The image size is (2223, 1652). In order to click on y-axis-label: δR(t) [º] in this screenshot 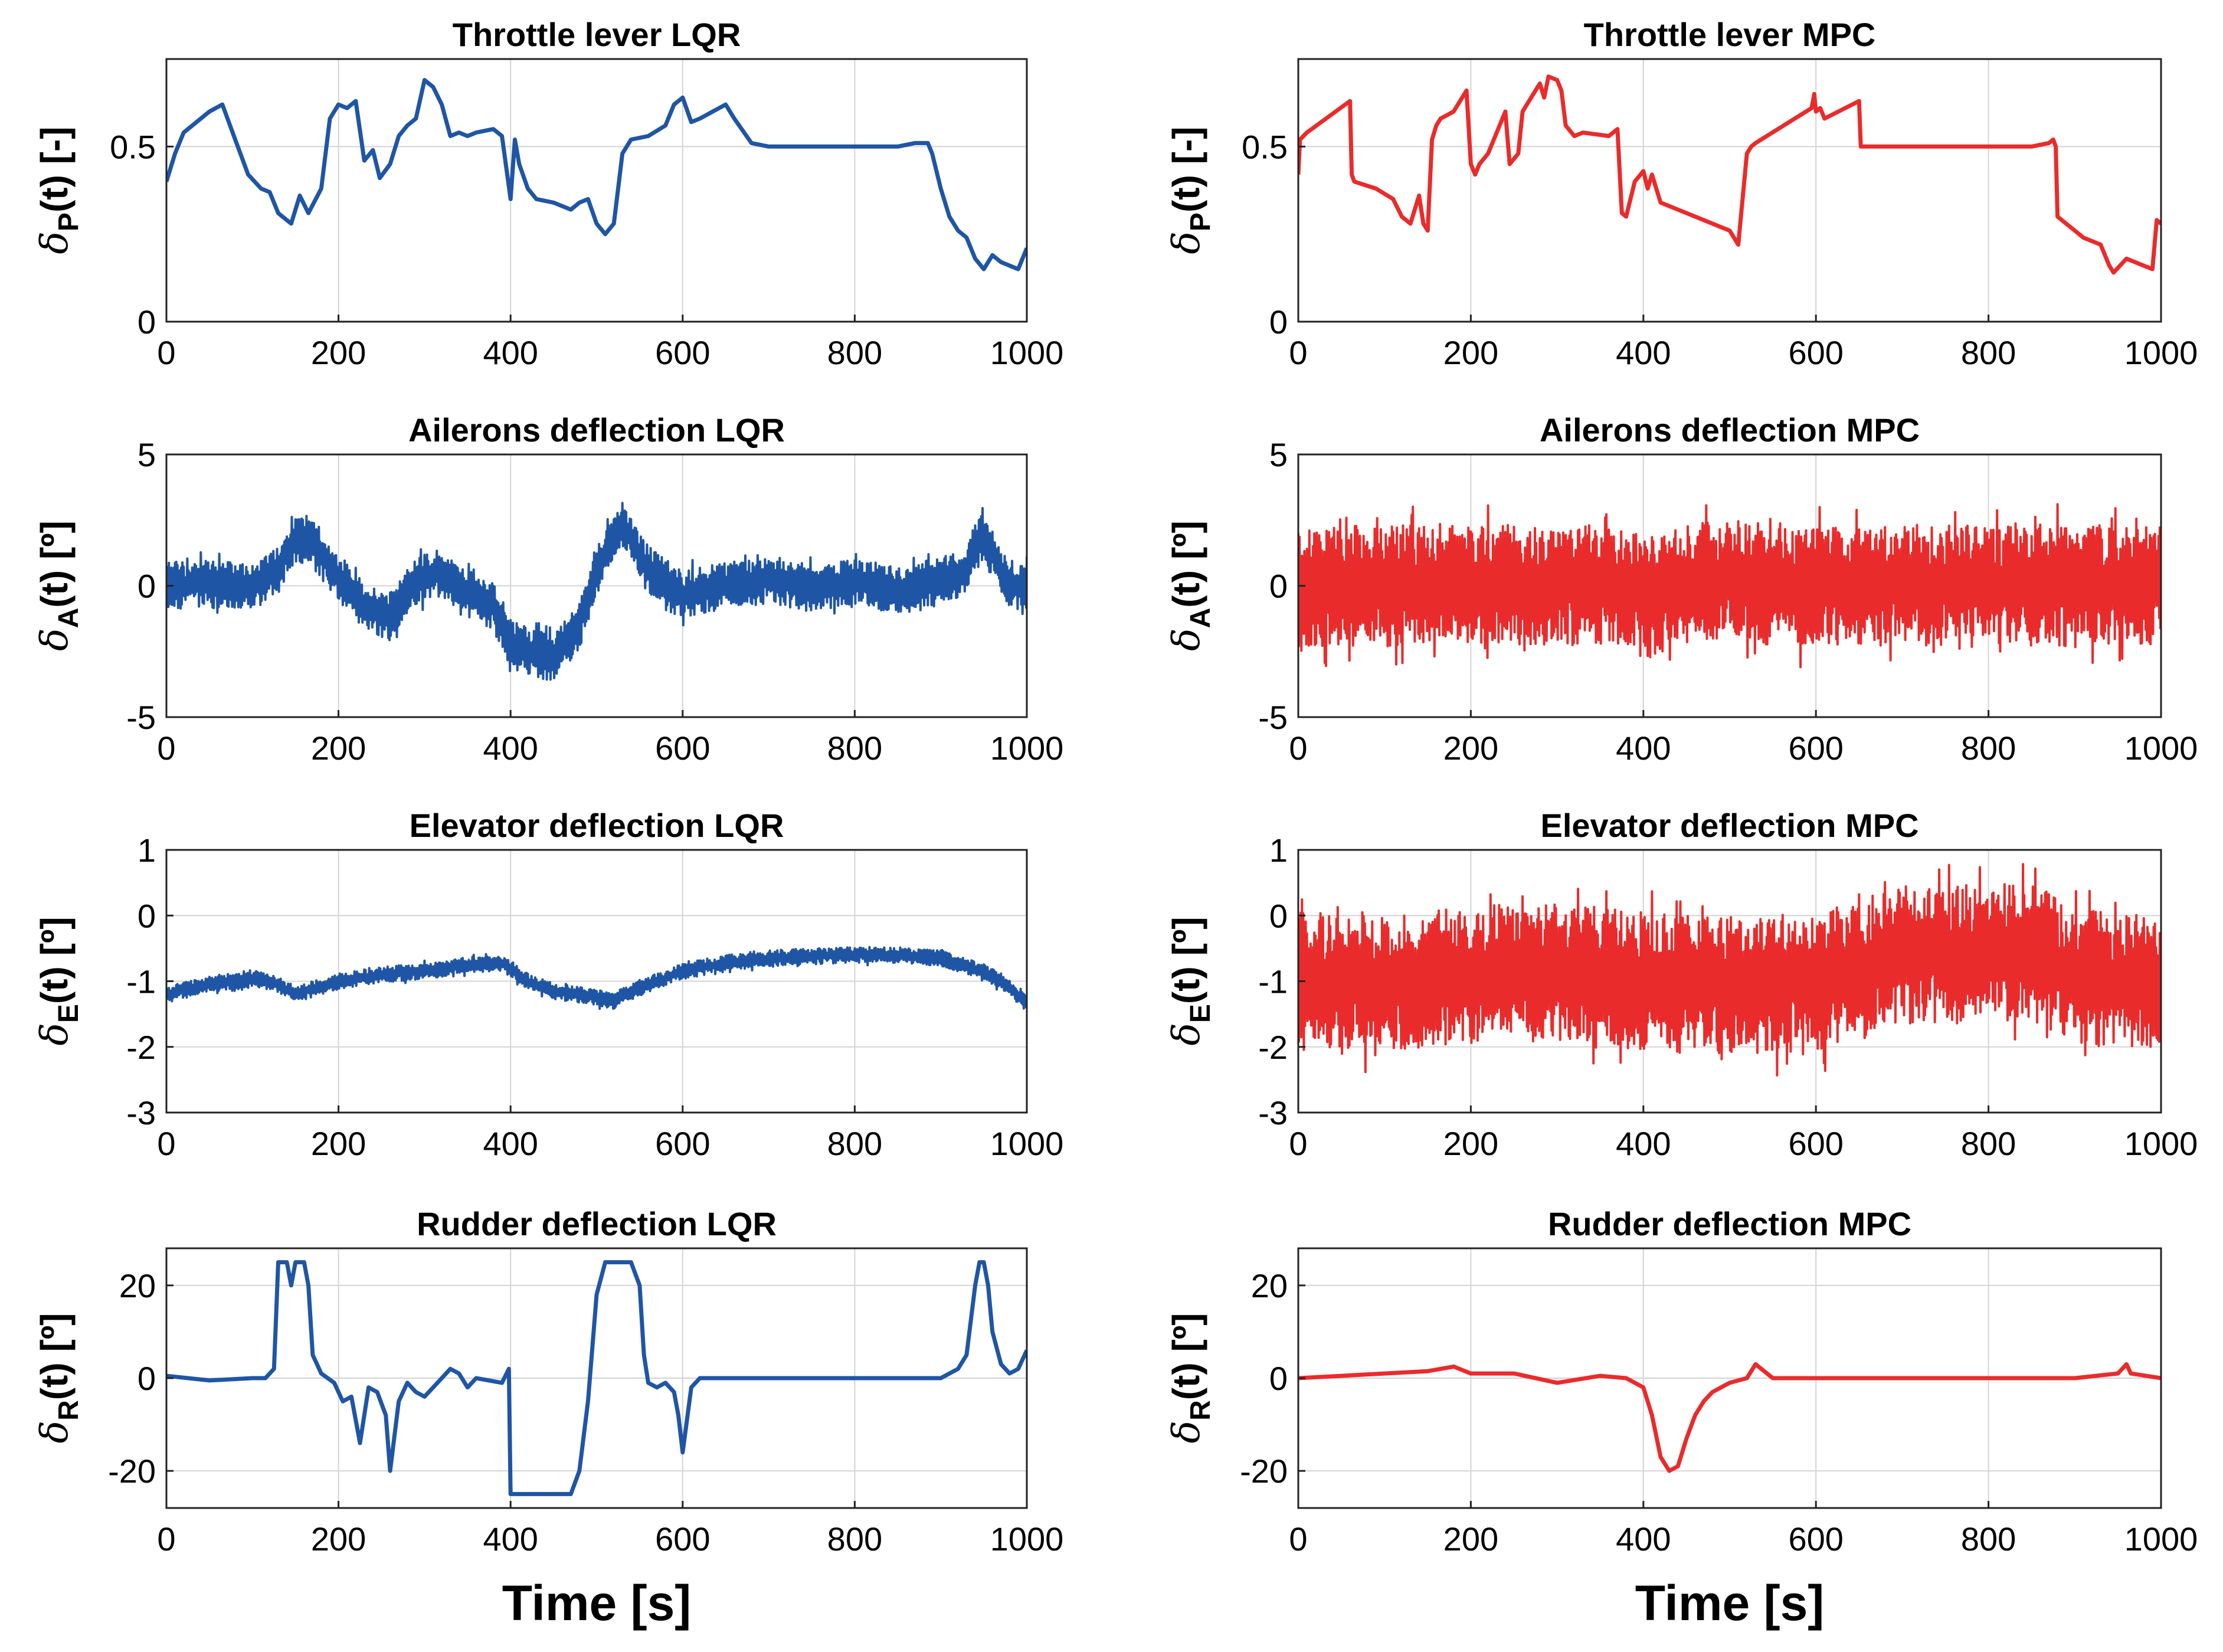, I will do `click(1190, 1379)`.